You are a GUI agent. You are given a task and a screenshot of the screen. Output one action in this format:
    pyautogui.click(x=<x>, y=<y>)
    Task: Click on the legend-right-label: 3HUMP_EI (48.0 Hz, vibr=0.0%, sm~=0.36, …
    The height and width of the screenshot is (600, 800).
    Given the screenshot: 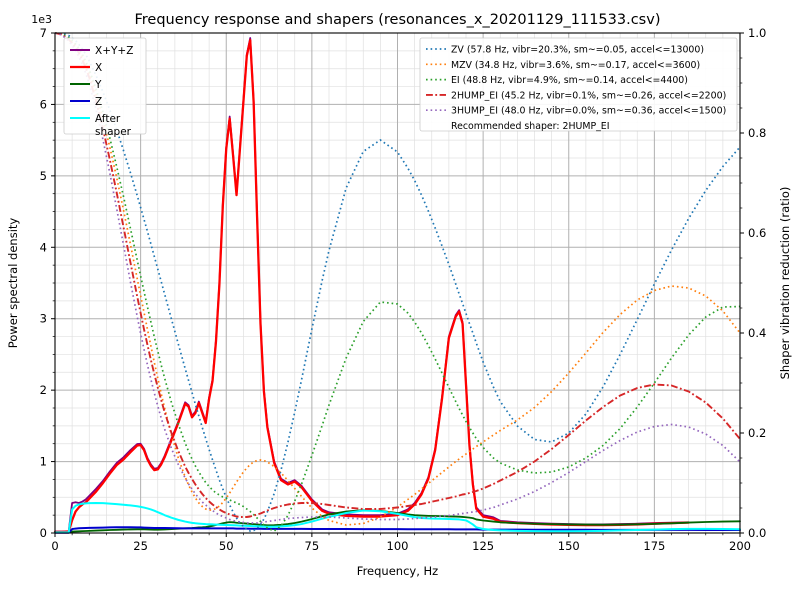 What is the action you would take?
    pyautogui.click(x=588, y=111)
    